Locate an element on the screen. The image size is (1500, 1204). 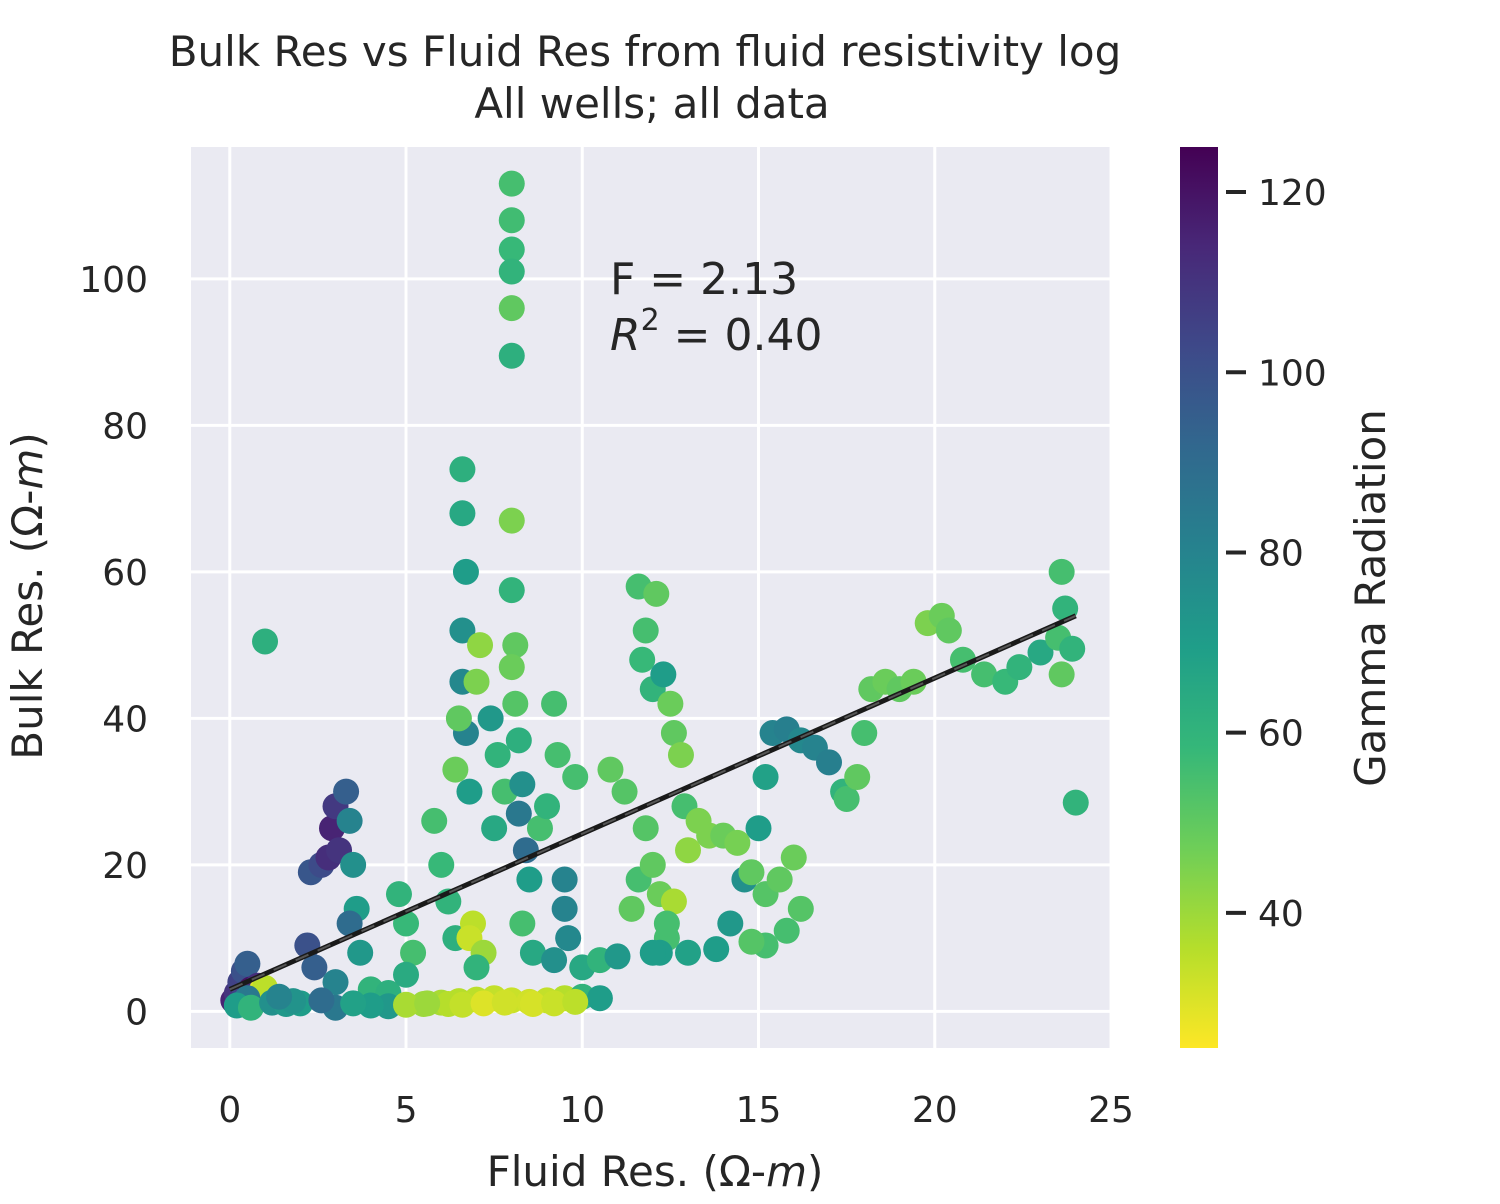
y-axis-label: Bulk Res. (Ω-m) is located at coordinates (27, 595).